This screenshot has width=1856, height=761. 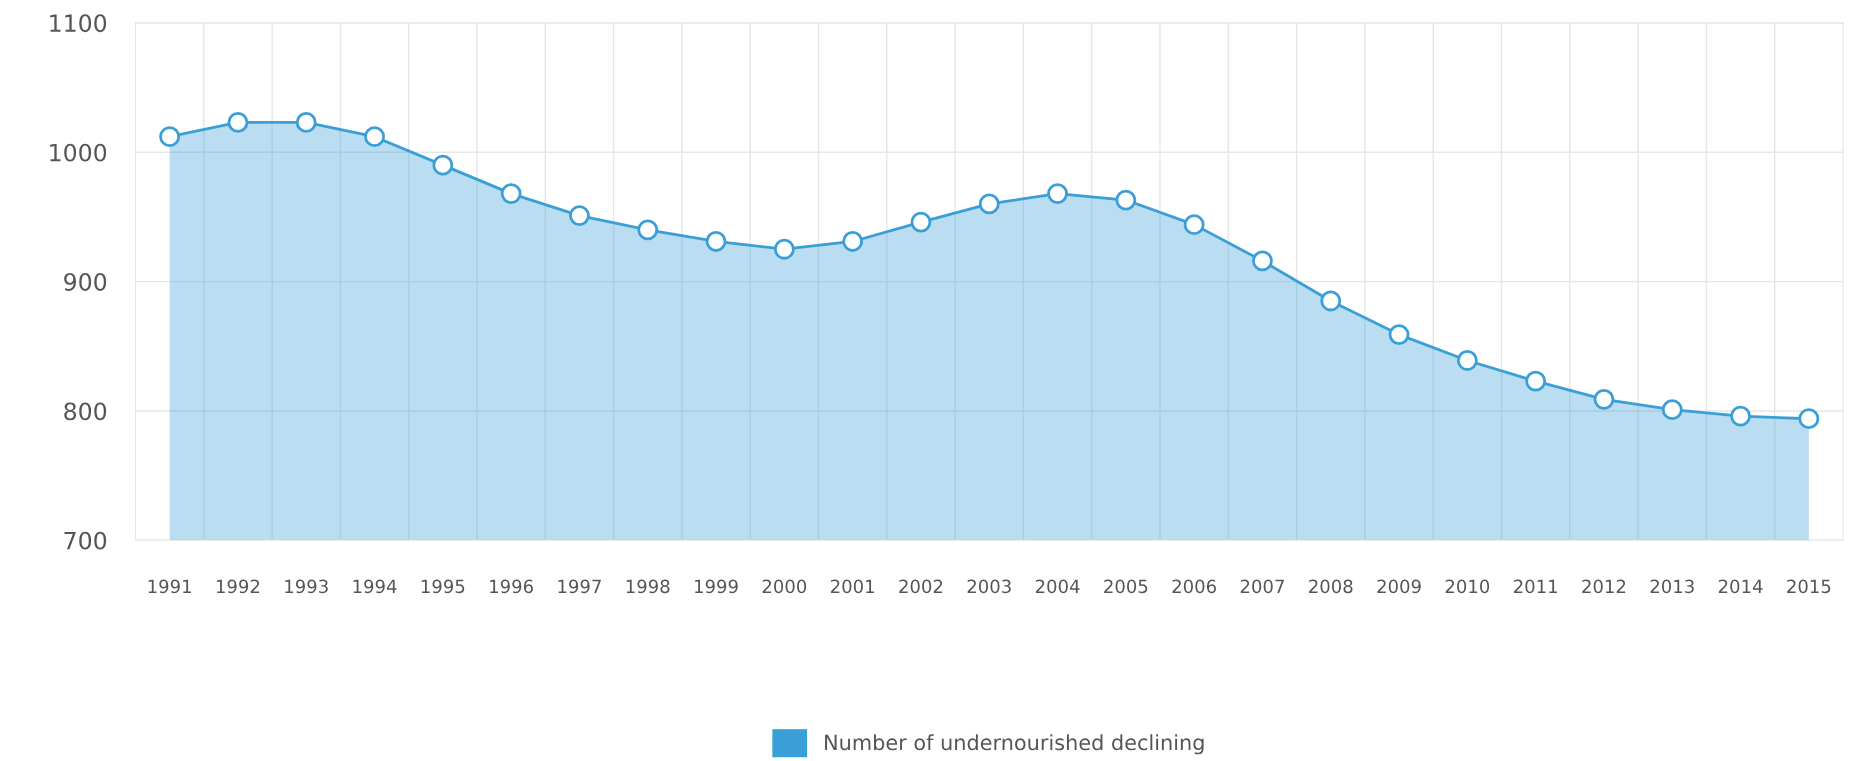 I want to click on x-tick-label: 2014, so click(x=1740, y=586).